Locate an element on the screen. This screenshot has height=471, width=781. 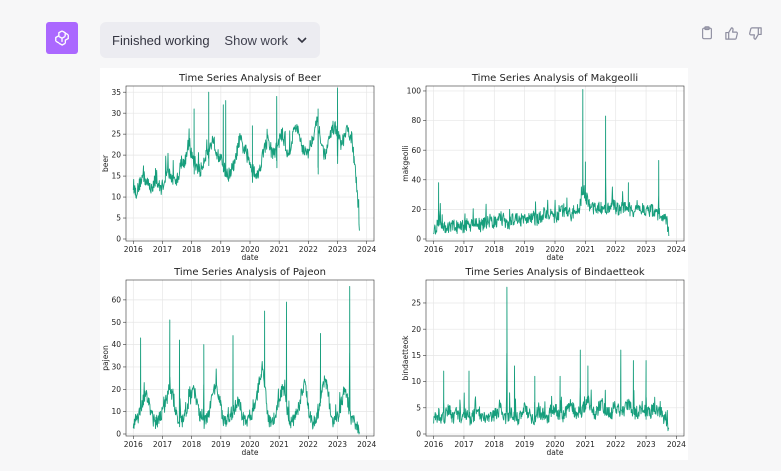
bindaetteok-series-line is located at coordinates (551, 359).